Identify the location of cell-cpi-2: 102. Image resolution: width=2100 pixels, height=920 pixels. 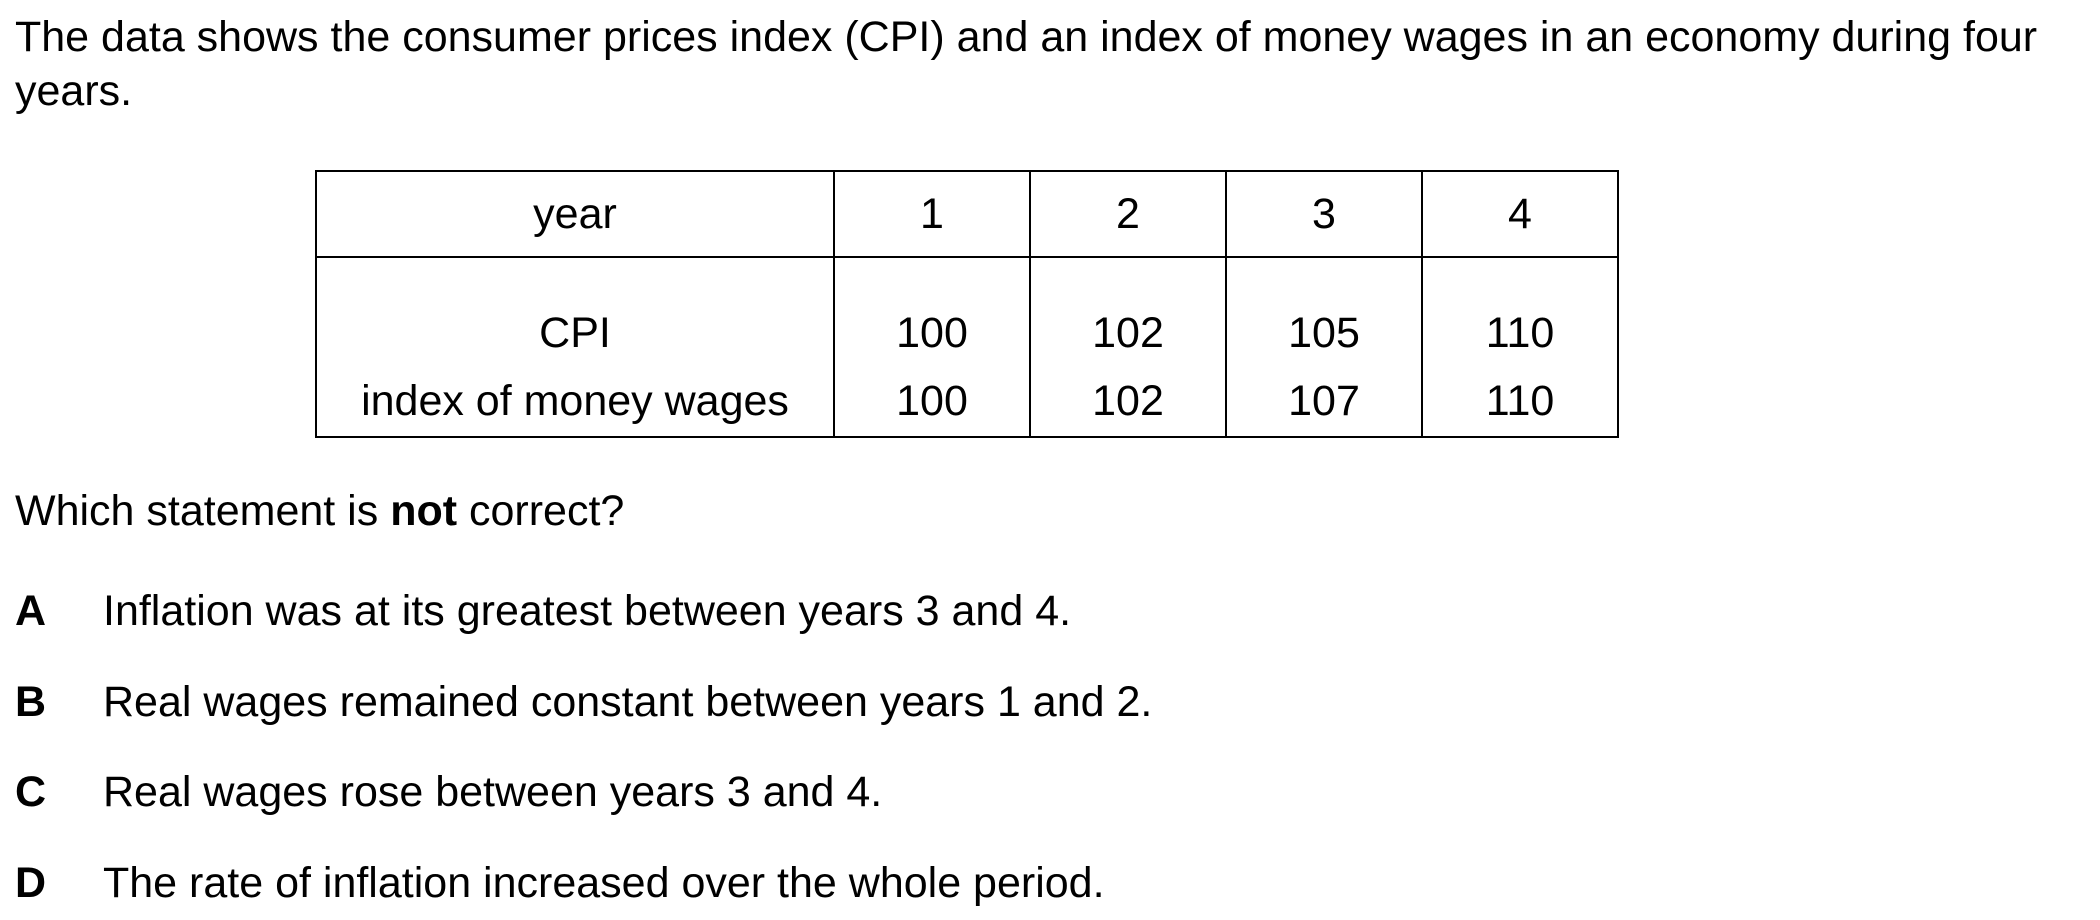
(1128, 311).